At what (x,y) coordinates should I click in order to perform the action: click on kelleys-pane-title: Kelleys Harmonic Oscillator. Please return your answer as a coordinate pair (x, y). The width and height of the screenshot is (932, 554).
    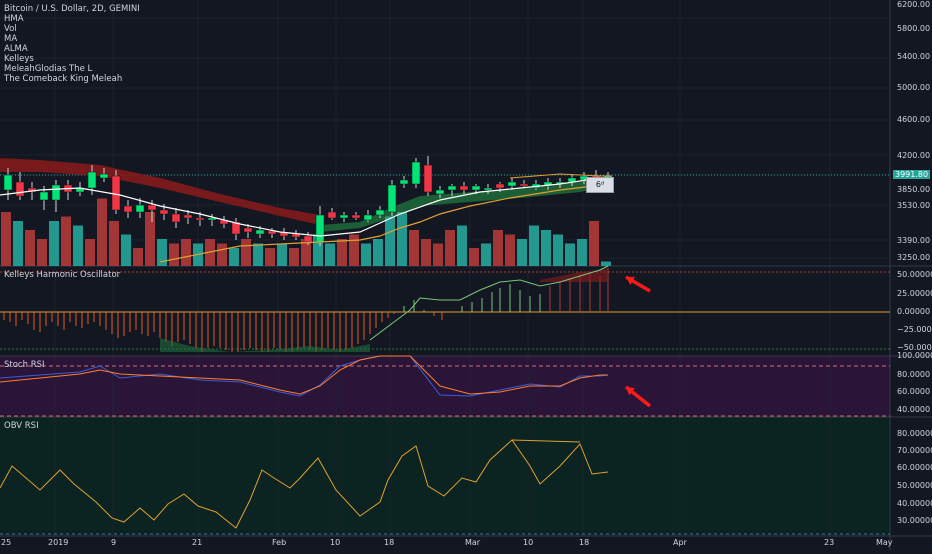
    Looking at the image, I should click on (62, 275).